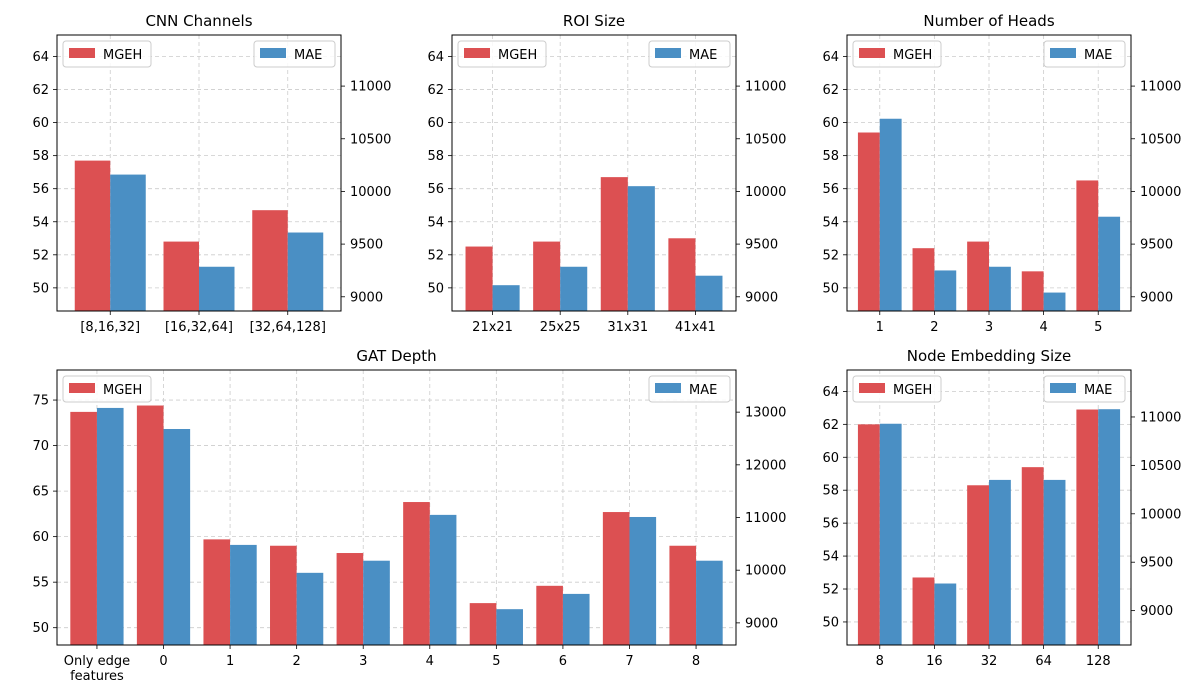 The height and width of the screenshot is (700, 1200). Describe the element at coordinates (40, 446) in the screenshot. I see `y-tick-label-left: 70` at that location.